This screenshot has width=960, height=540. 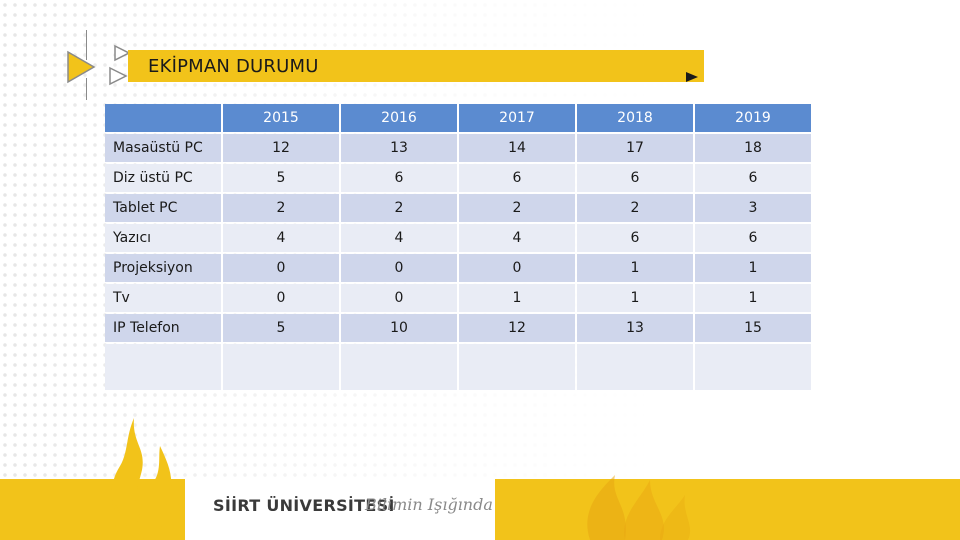 I want to click on flame-watermark-icon, so click(x=639, y=507).